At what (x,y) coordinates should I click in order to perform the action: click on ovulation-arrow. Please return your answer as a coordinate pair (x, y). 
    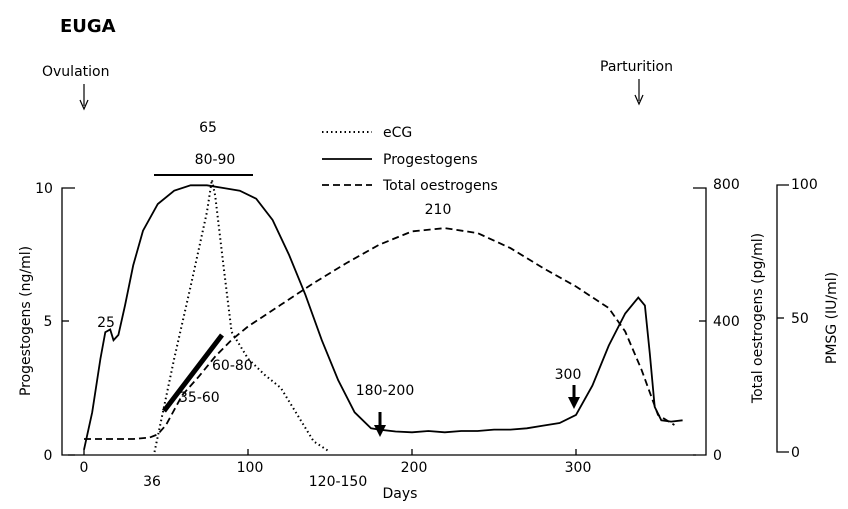
    Looking at the image, I should click on (84, 97).